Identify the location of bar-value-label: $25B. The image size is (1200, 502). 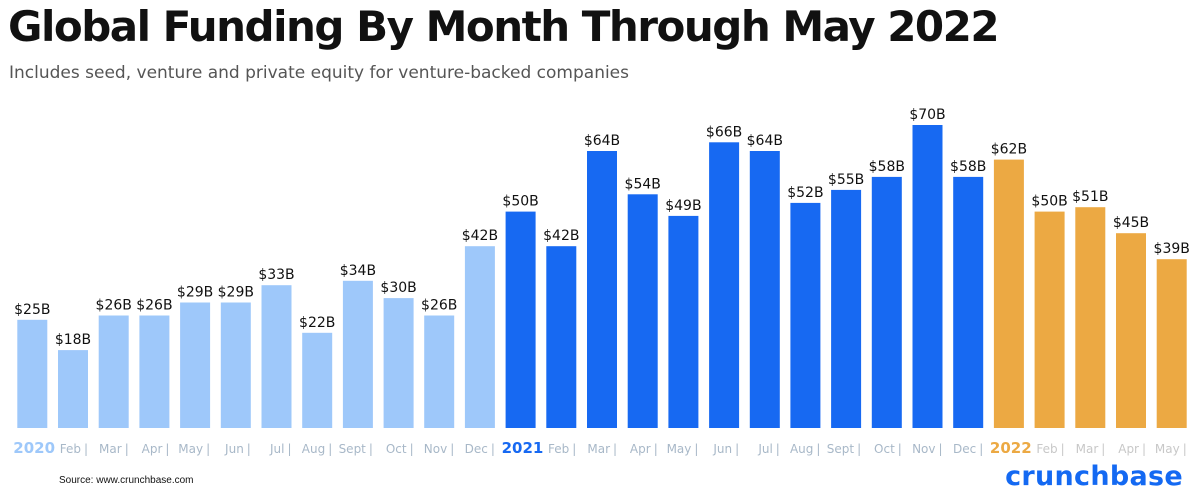
(32, 310).